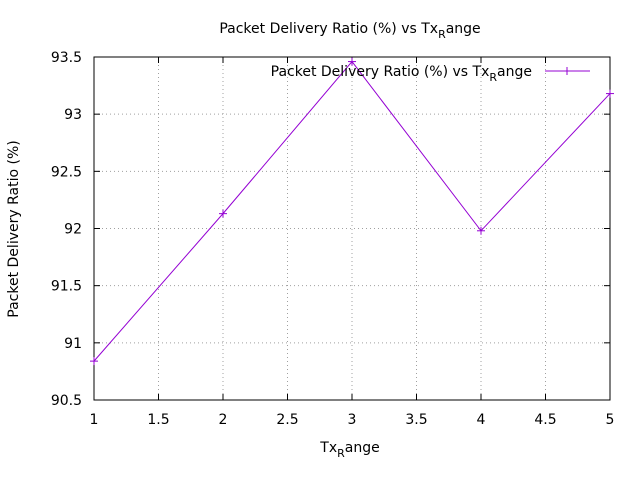  Describe the element at coordinates (66, 287) in the screenshot. I see `y-tick-label: 91.5` at that location.